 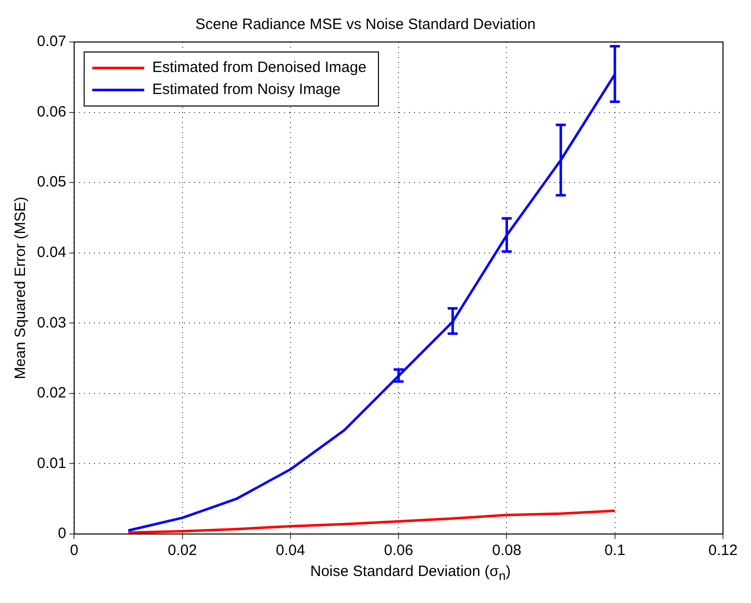 I want to click on y-tick-label: 0.05, so click(x=51, y=182).